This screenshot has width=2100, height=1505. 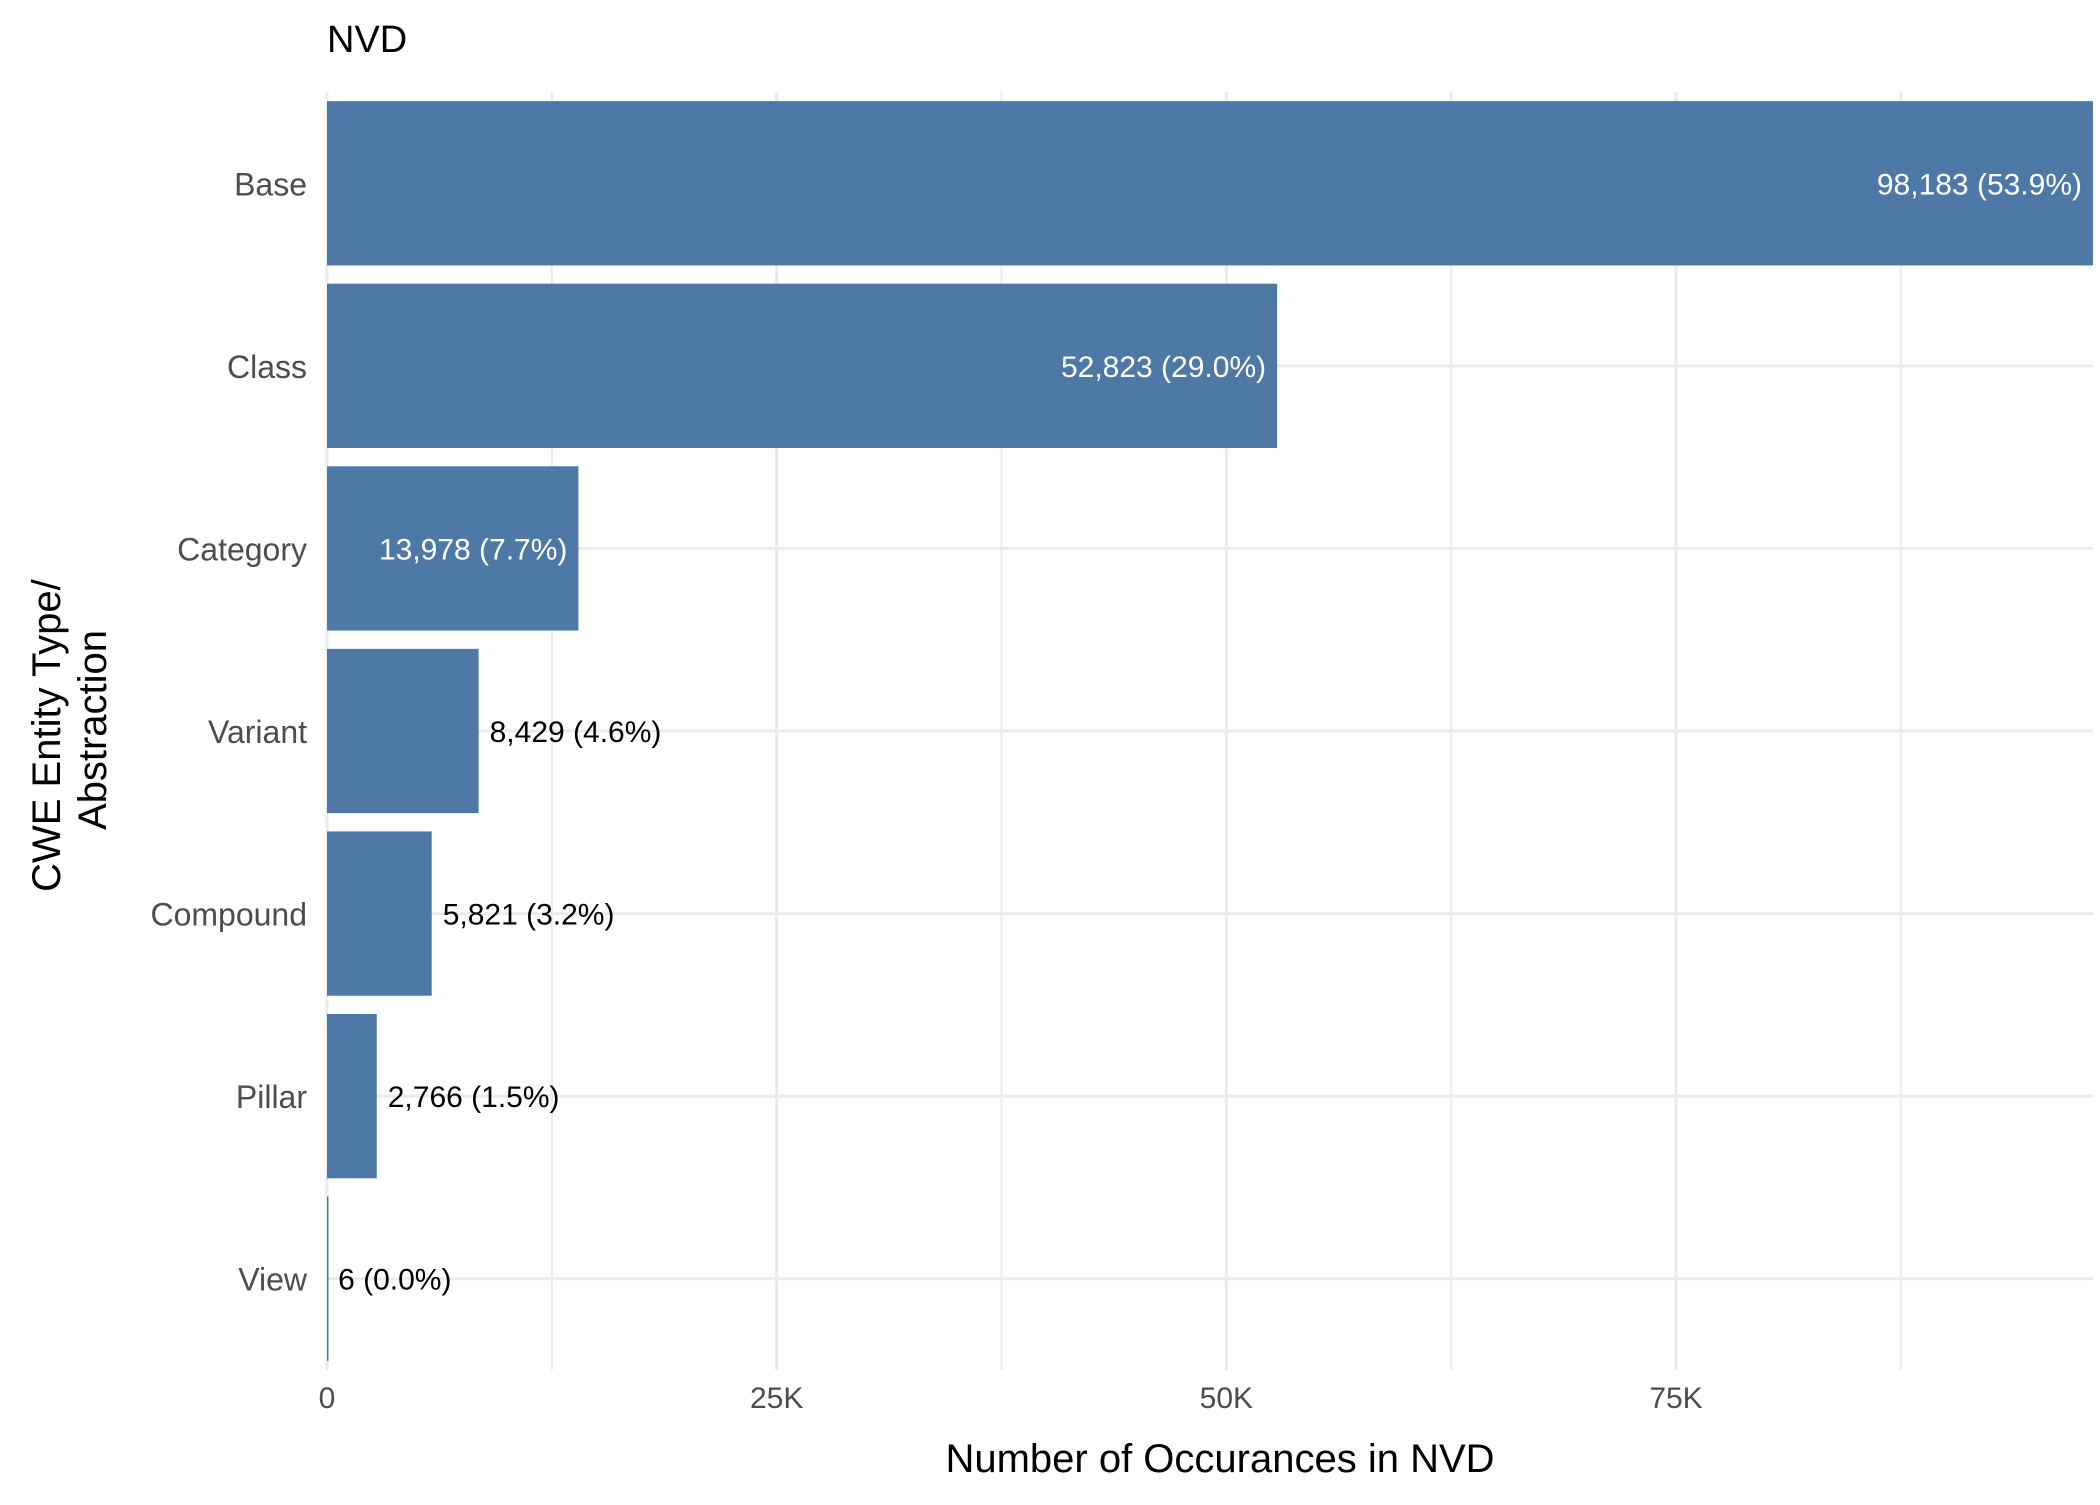 What do you see at coordinates (267, 367) in the screenshot?
I see `y-tick-label-class: Class` at bounding box center [267, 367].